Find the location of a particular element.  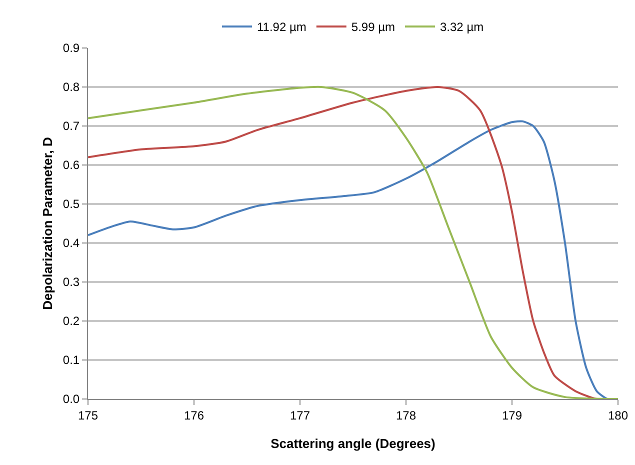

legend-label: 3.32 µm is located at coordinates (462, 27).